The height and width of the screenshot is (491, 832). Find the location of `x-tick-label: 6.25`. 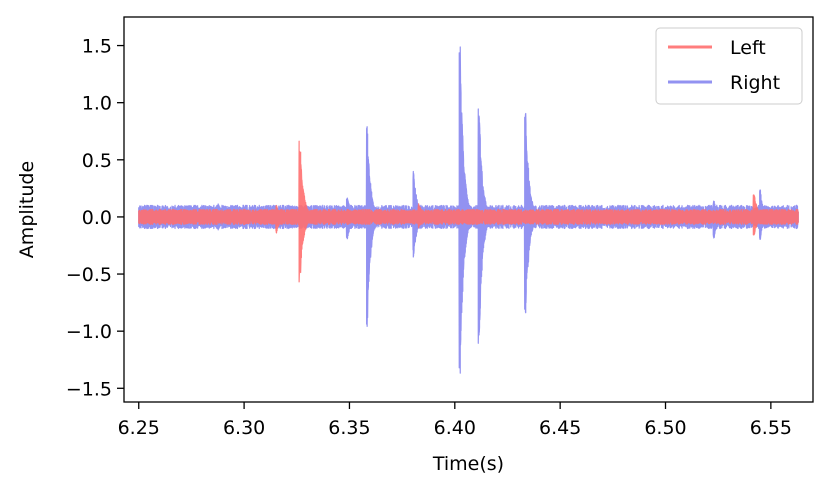

x-tick-label: 6.25 is located at coordinates (139, 428).